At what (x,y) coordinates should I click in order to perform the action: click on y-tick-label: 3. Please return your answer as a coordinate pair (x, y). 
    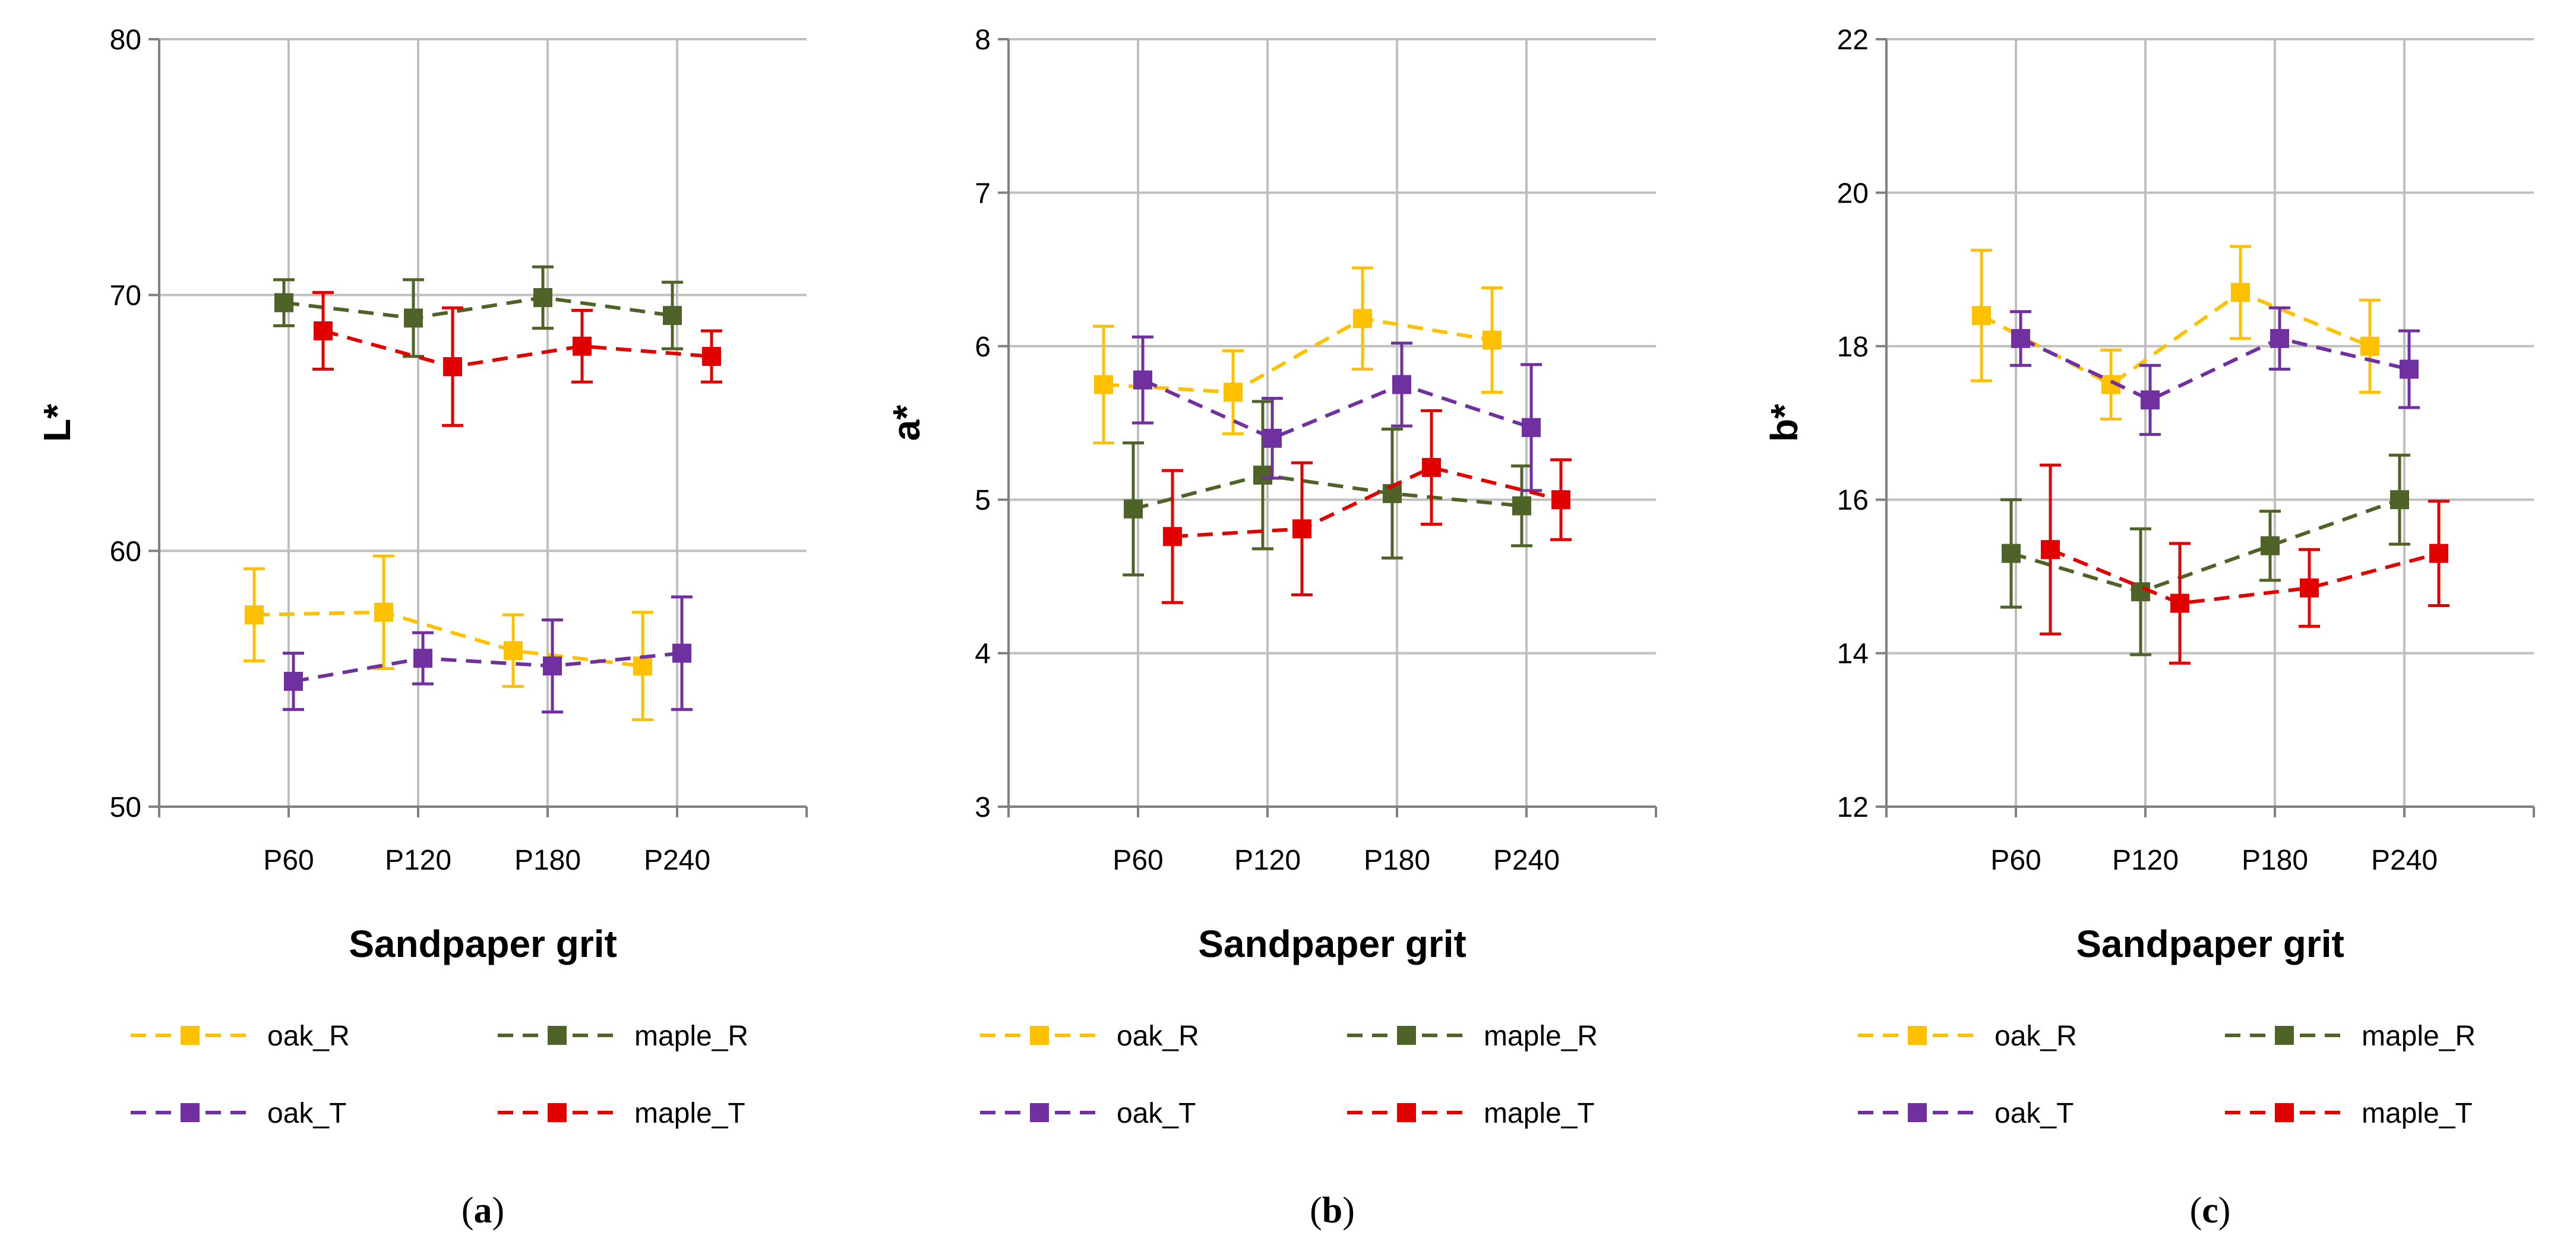
    Looking at the image, I should click on (983, 807).